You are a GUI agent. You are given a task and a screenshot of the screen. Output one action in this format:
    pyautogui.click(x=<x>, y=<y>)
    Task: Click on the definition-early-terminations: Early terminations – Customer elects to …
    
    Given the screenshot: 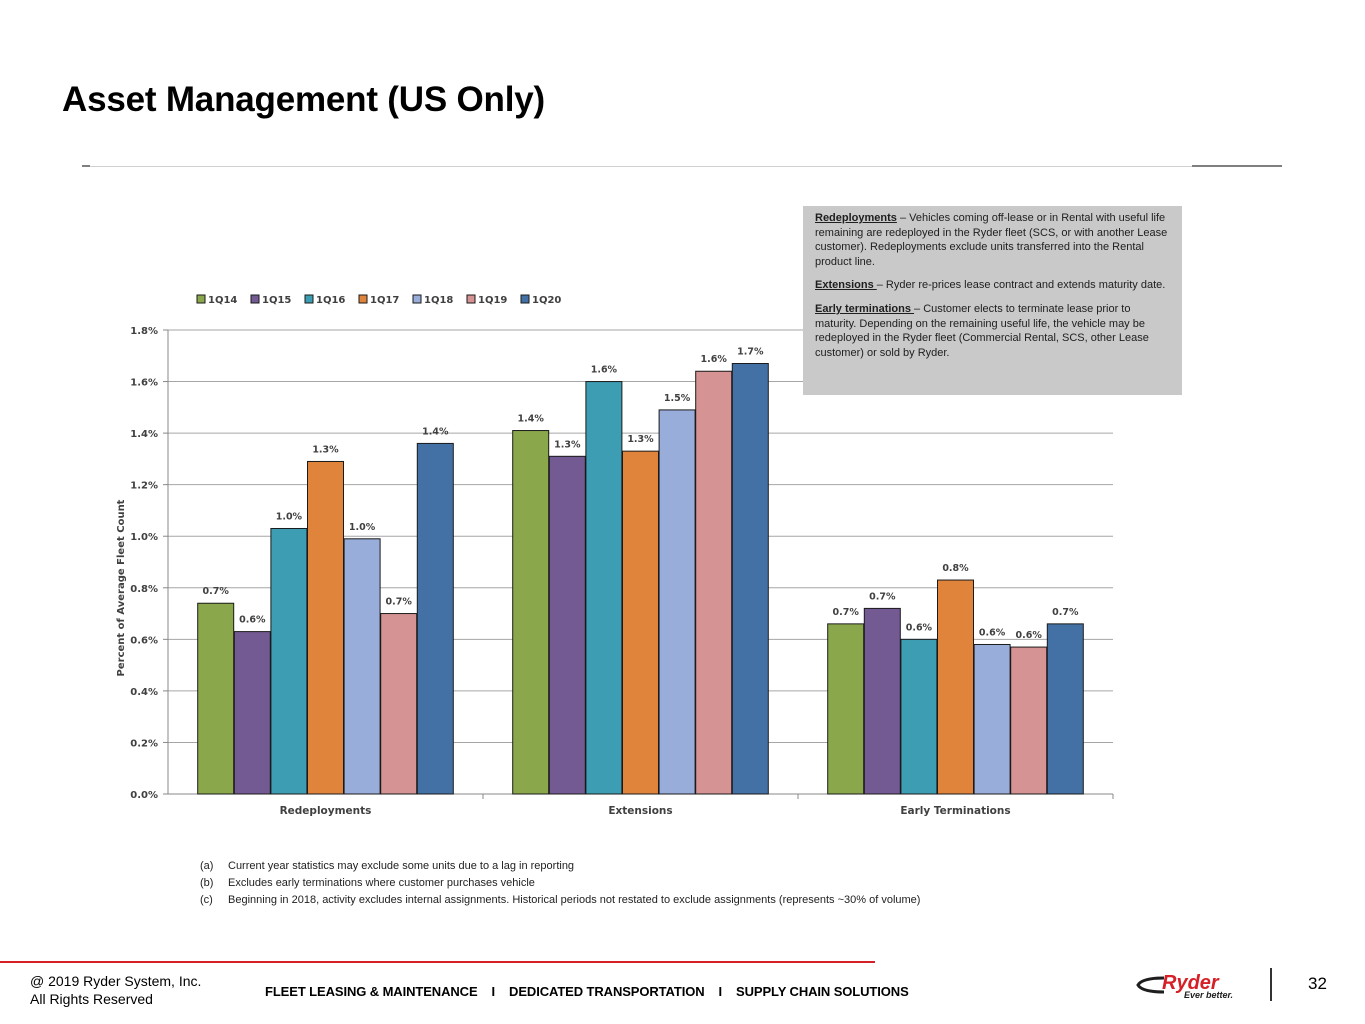 What is the action you would take?
    pyautogui.click(x=993, y=331)
    